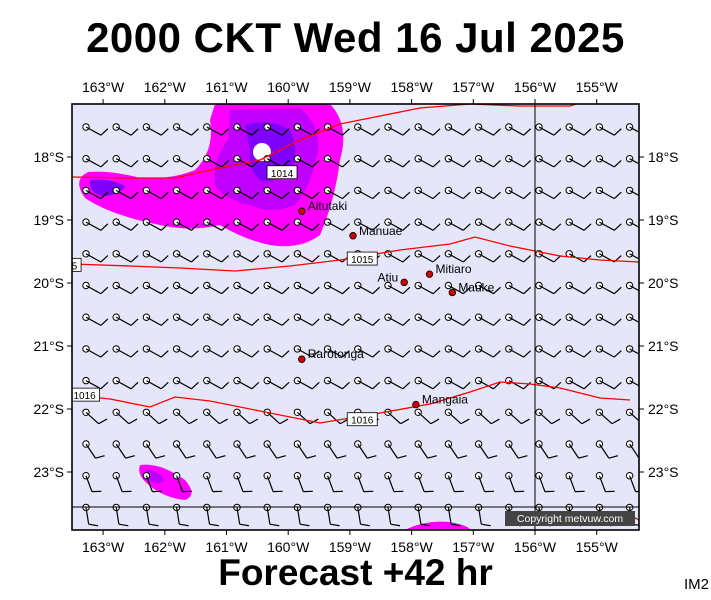 Image resolution: width=711 pixels, height=600 pixels. What do you see at coordinates (445, 400) in the screenshot?
I see `place-name: Mangaia` at bounding box center [445, 400].